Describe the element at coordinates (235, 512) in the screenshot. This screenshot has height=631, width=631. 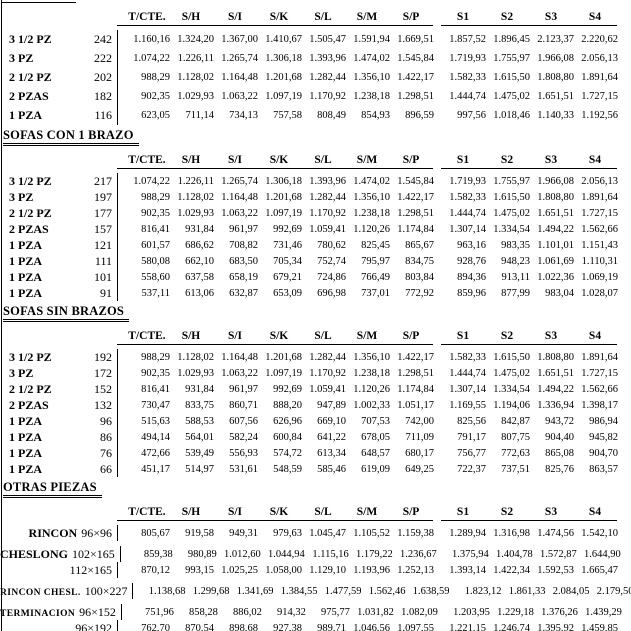
I see `column-header: S/I` at that location.